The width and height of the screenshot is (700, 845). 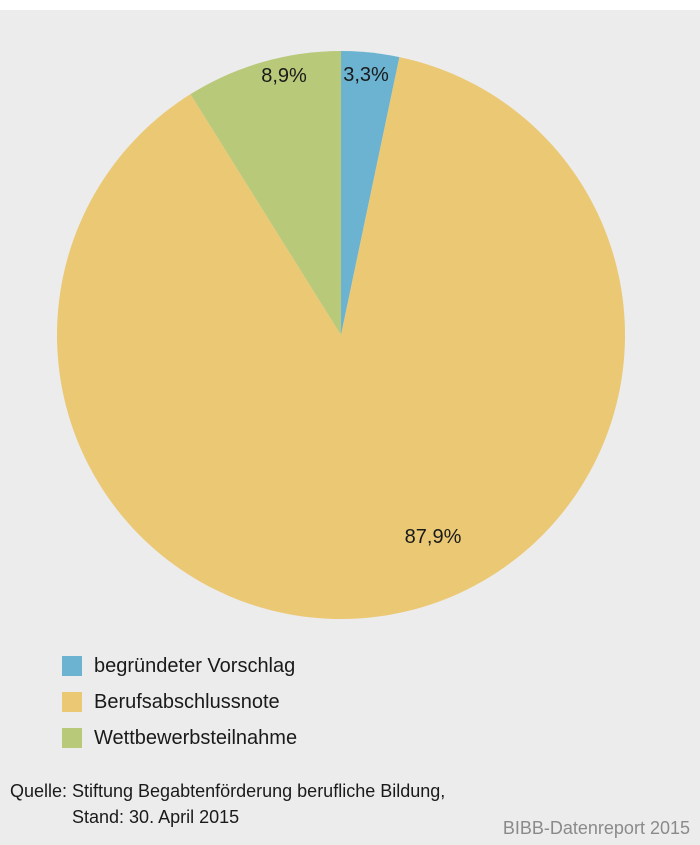 I want to click on slice-data-label-1: 87,9%, so click(x=433, y=537).